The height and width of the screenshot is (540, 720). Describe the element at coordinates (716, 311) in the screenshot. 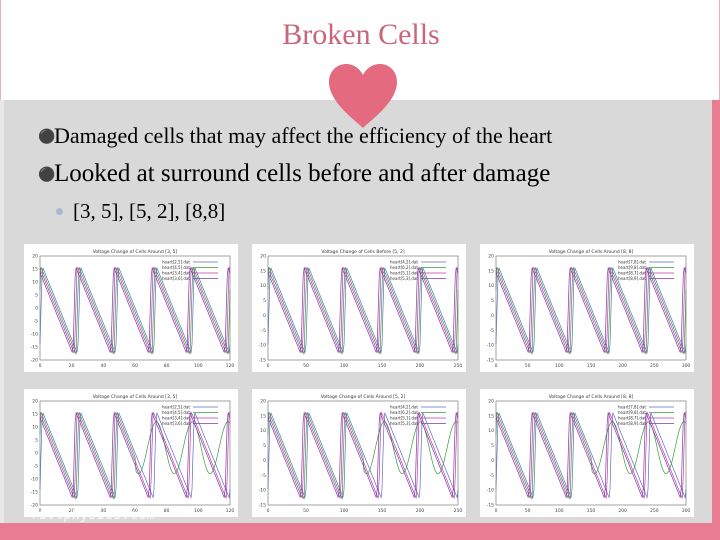

I see `accent-strip` at that location.